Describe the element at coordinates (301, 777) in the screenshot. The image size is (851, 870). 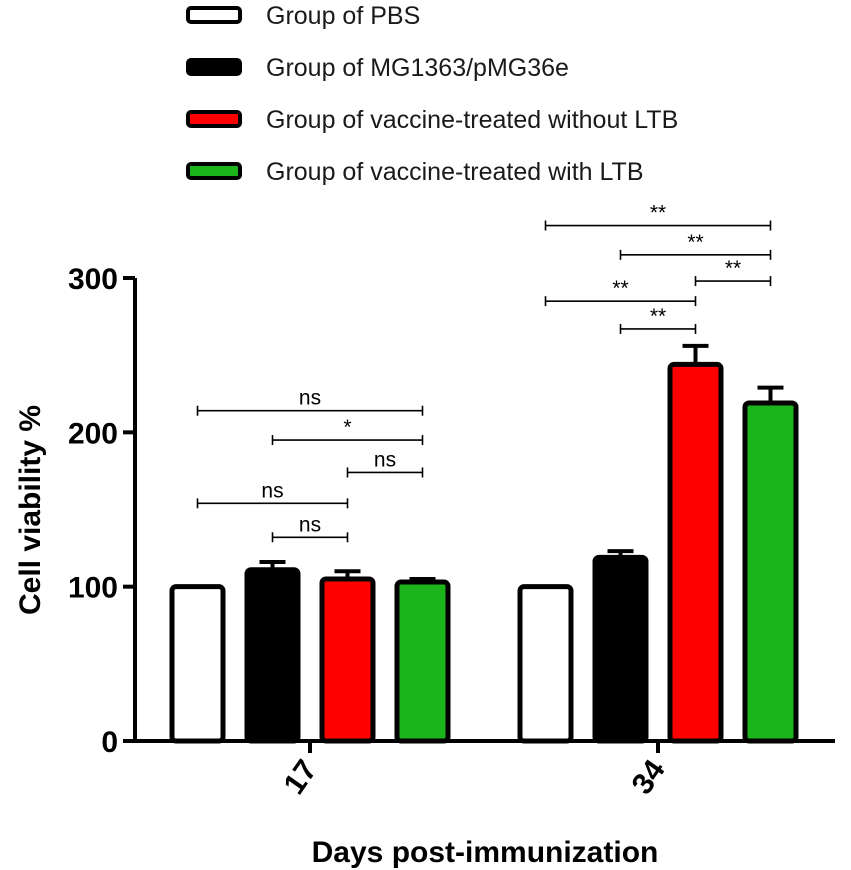
I see `x-tick-label-17: 17` at that location.